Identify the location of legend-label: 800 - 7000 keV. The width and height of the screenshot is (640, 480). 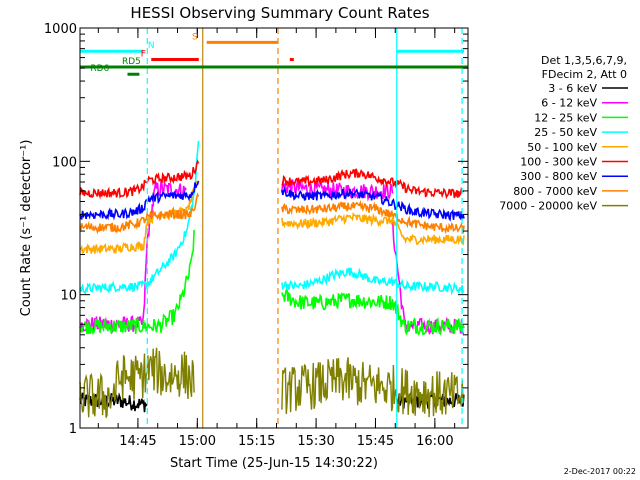
(555, 191).